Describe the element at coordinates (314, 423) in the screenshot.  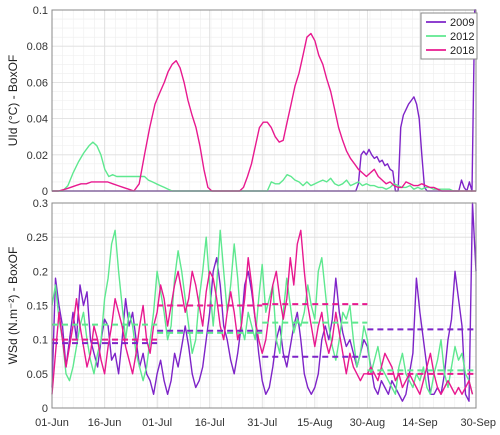
I see `x-tick-label: 15-Aug` at that location.